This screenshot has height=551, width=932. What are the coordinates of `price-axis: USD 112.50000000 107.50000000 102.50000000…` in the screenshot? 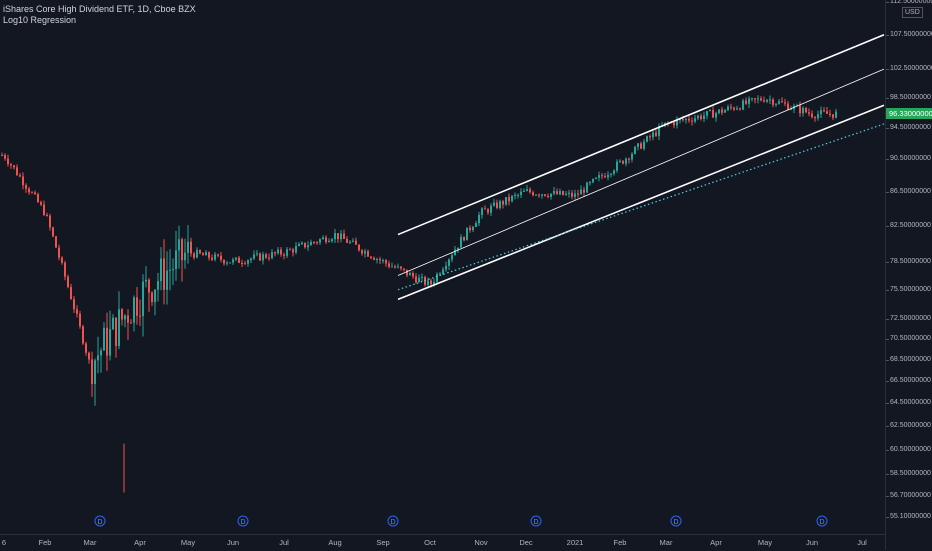 It's located at (908, 275).